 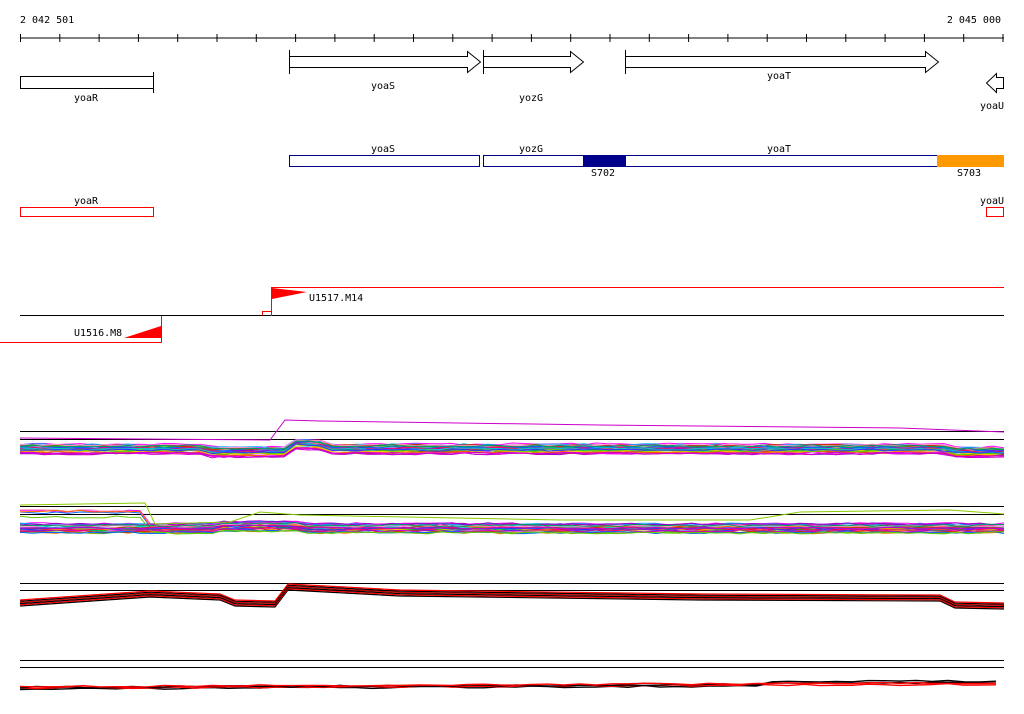 I want to click on gene-yoaT: yoaT, so click(x=782, y=66).